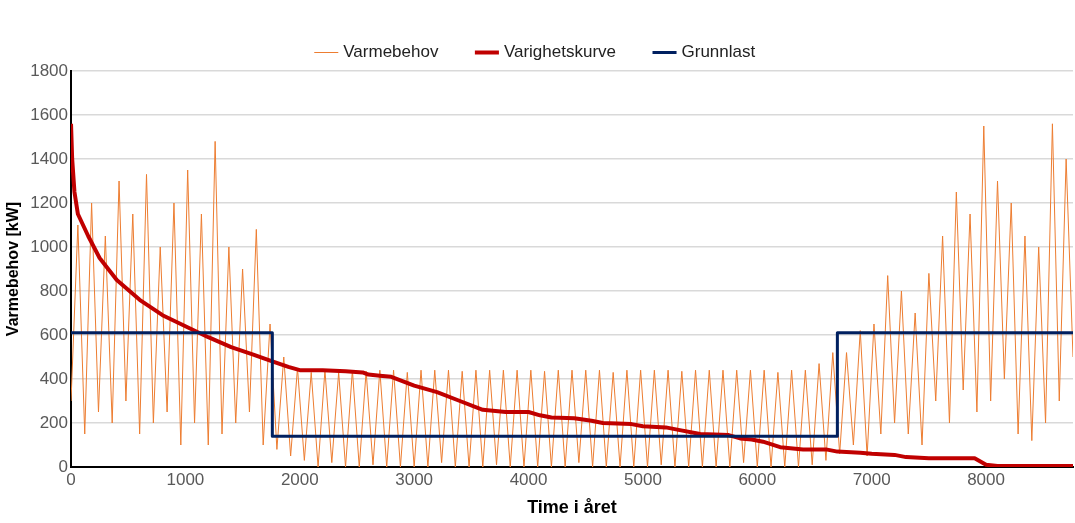 This screenshot has width=1075, height=523. I want to click on legend-label: Varighetskurve, so click(560, 52).